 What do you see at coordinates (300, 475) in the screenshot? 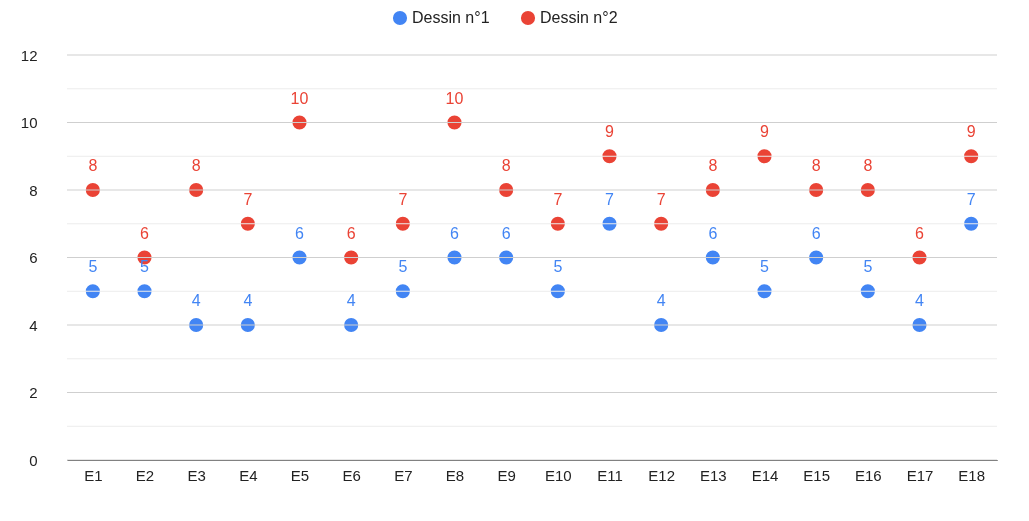
I see `x-tick-label: E5` at bounding box center [300, 475].